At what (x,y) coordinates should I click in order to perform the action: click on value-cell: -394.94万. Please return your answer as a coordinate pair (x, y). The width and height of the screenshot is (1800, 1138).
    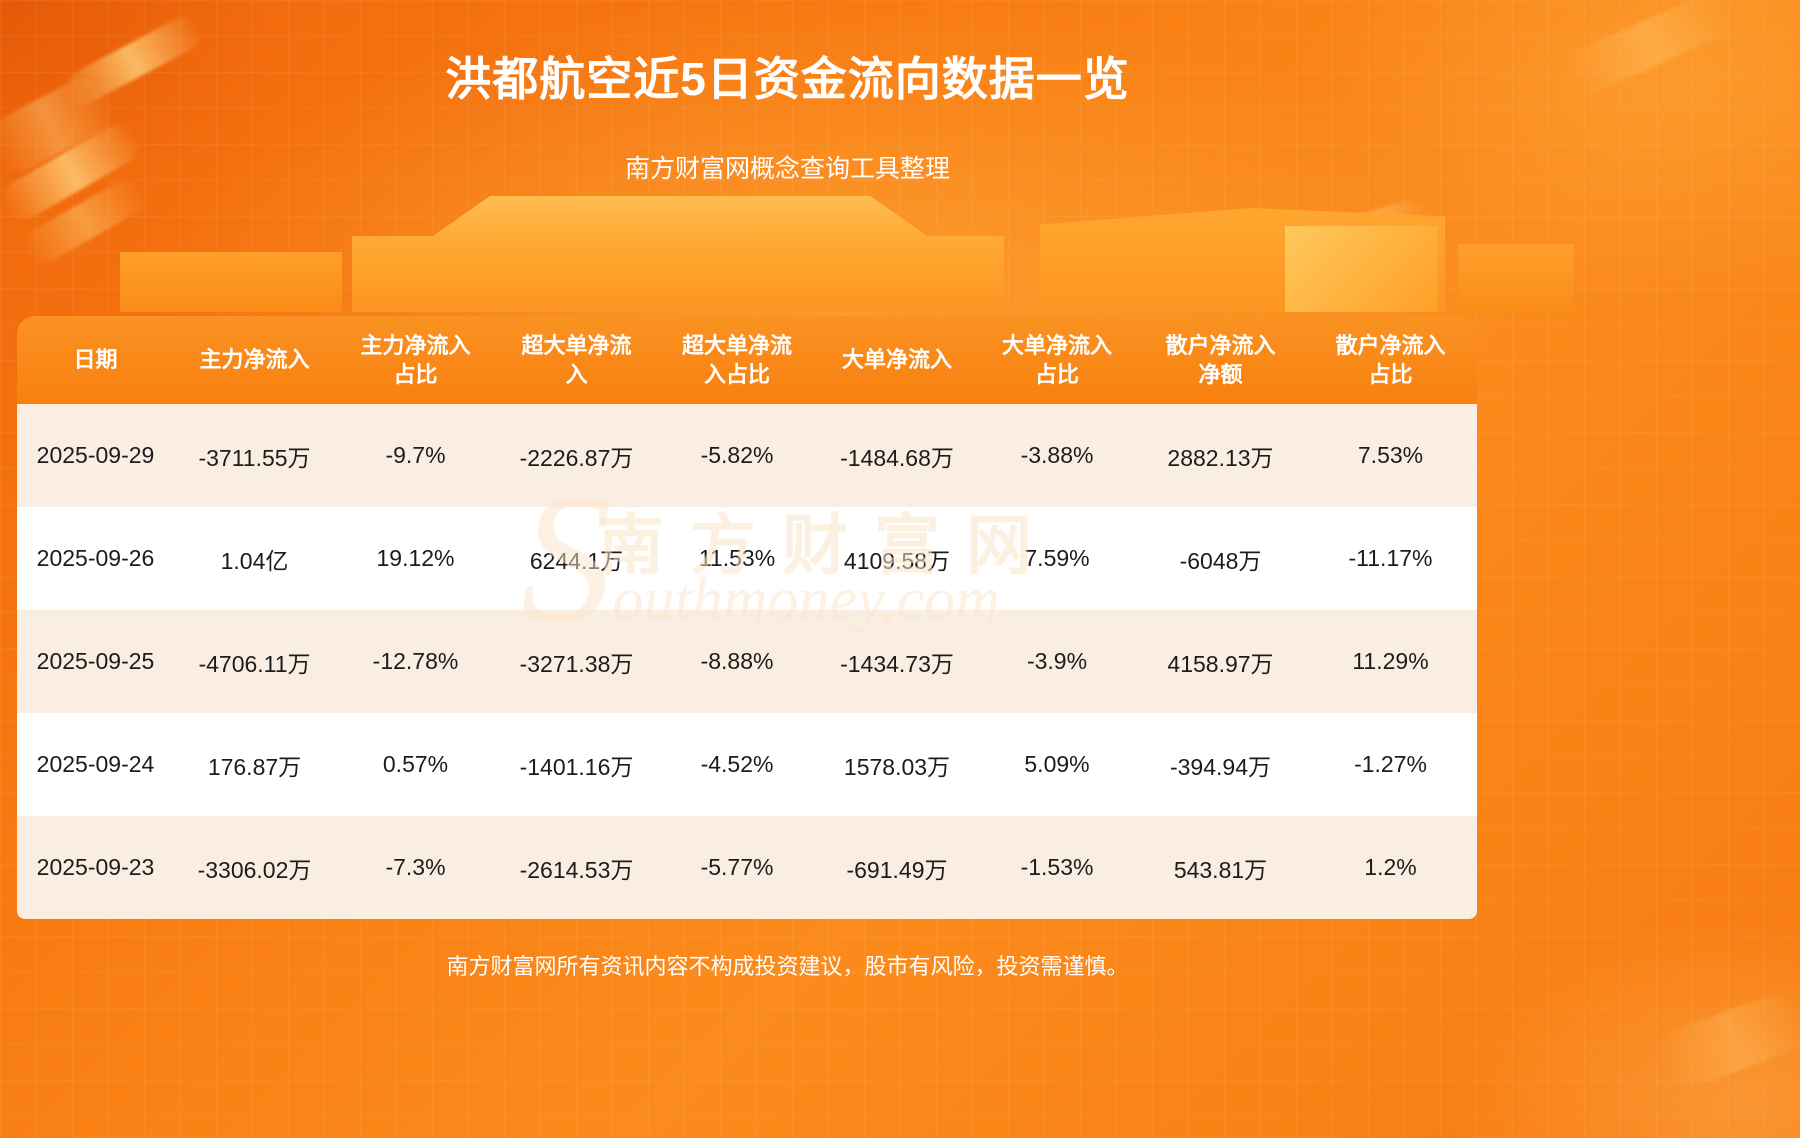
    Looking at the image, I should click on (1220, 766).